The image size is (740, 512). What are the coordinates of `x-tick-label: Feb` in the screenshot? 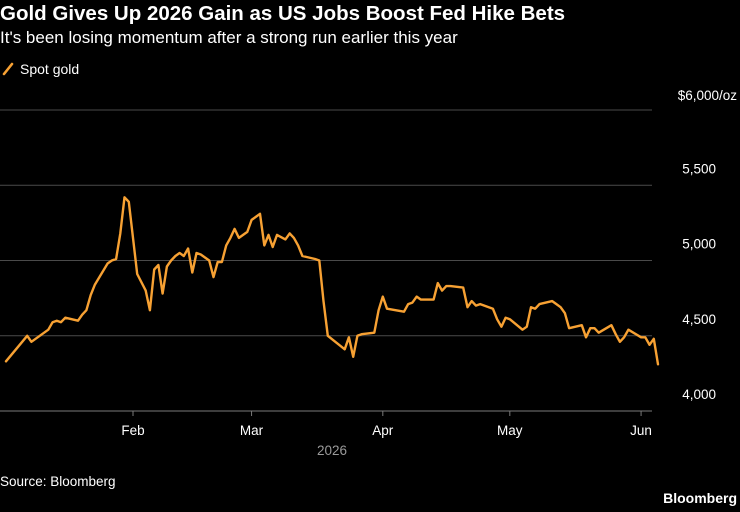 It's located at (132, 430).